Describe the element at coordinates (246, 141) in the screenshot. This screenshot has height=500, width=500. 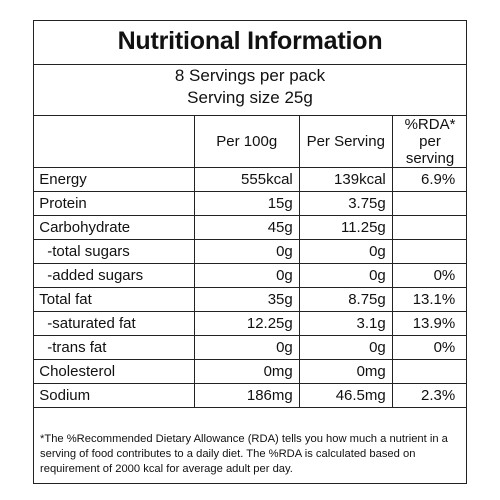
I see `header-per-100g: Per 100g` at that location.